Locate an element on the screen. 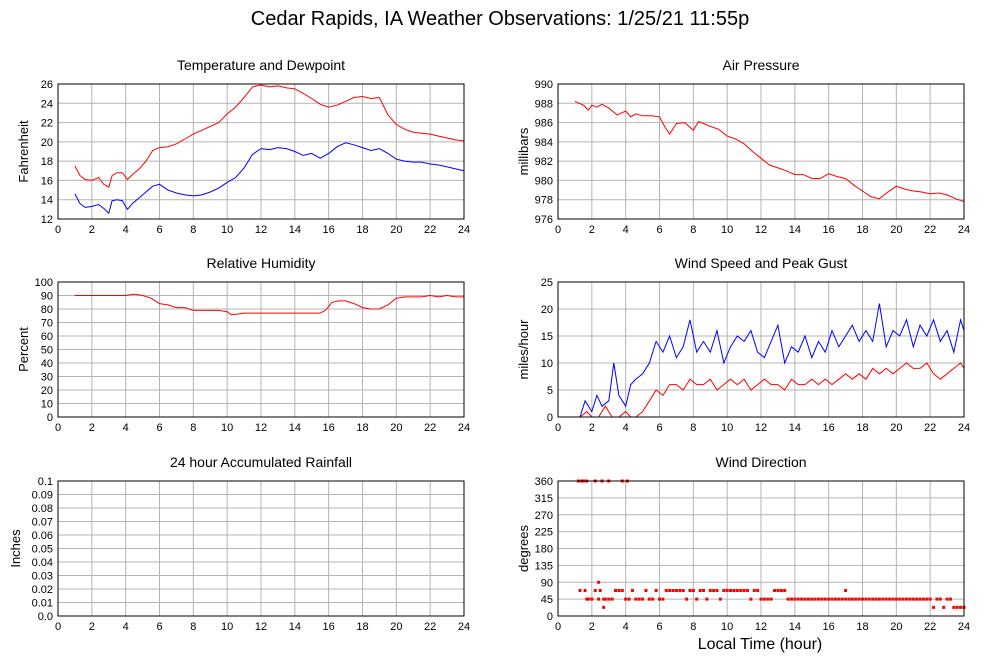  y-tick-label: 100 is located at coordinates (44, 283).